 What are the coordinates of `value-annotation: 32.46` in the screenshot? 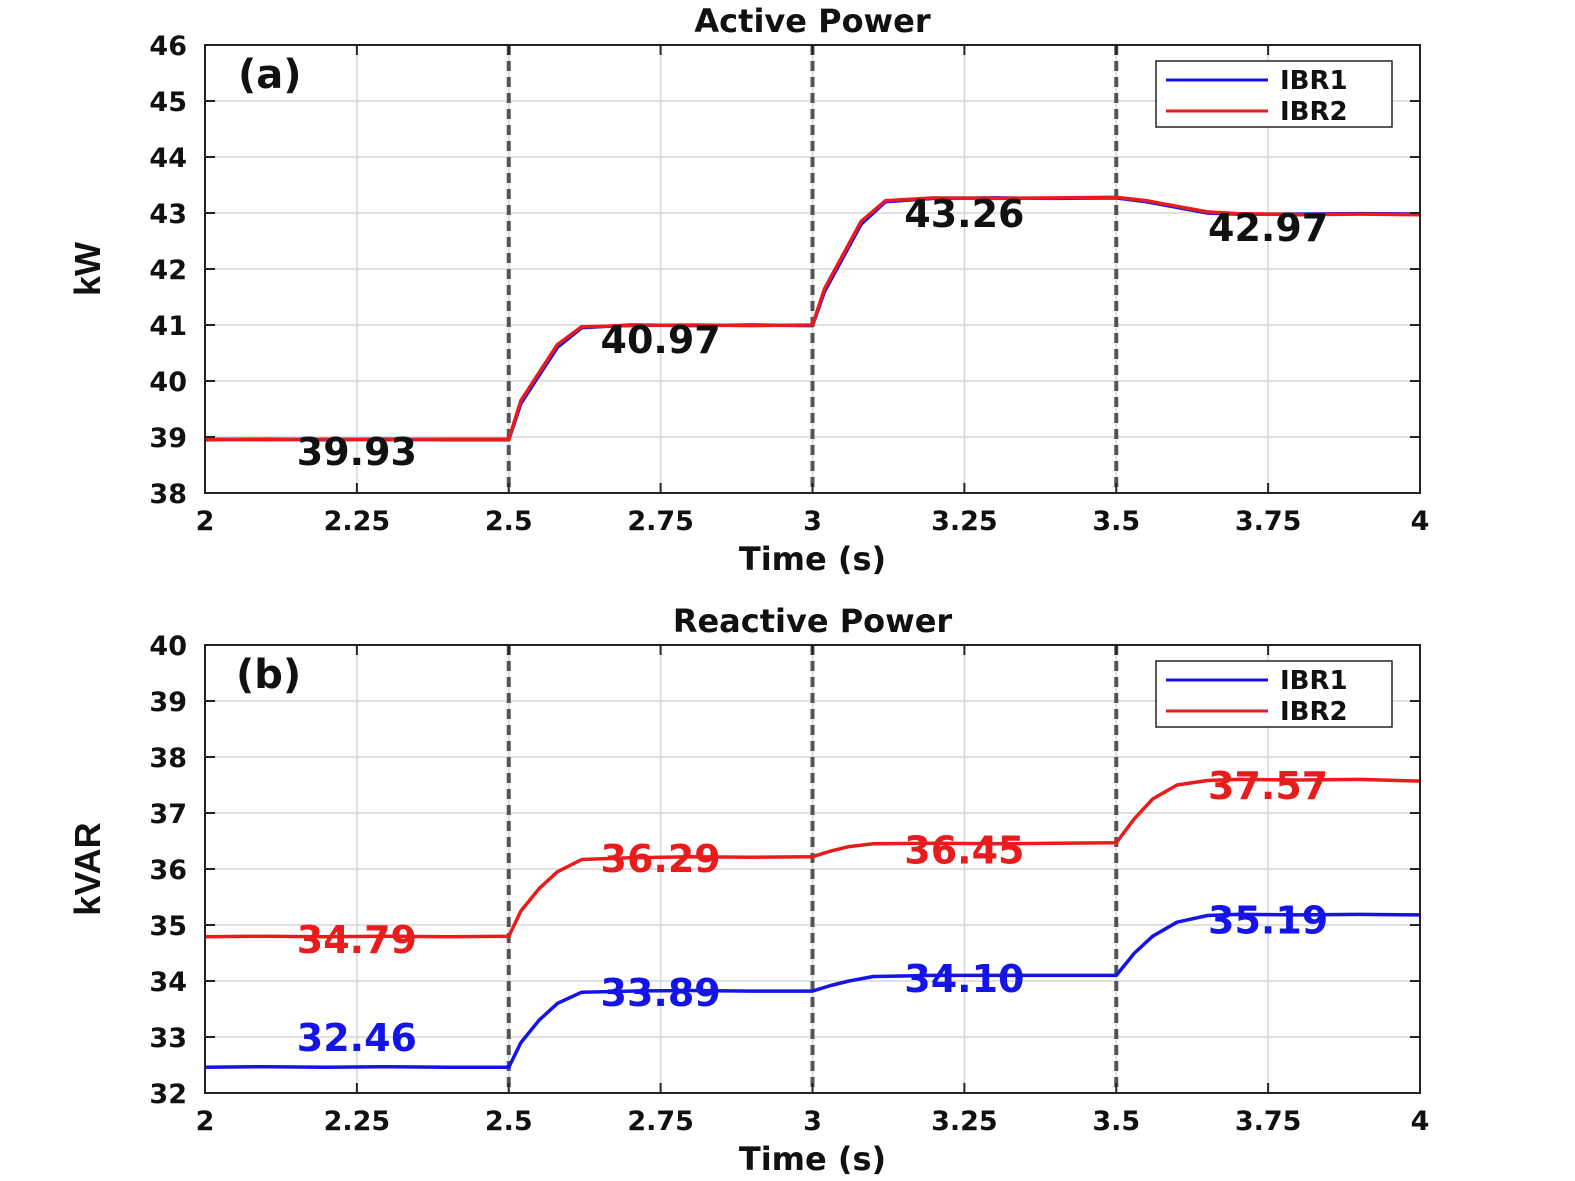 It's located at (357, 1038).